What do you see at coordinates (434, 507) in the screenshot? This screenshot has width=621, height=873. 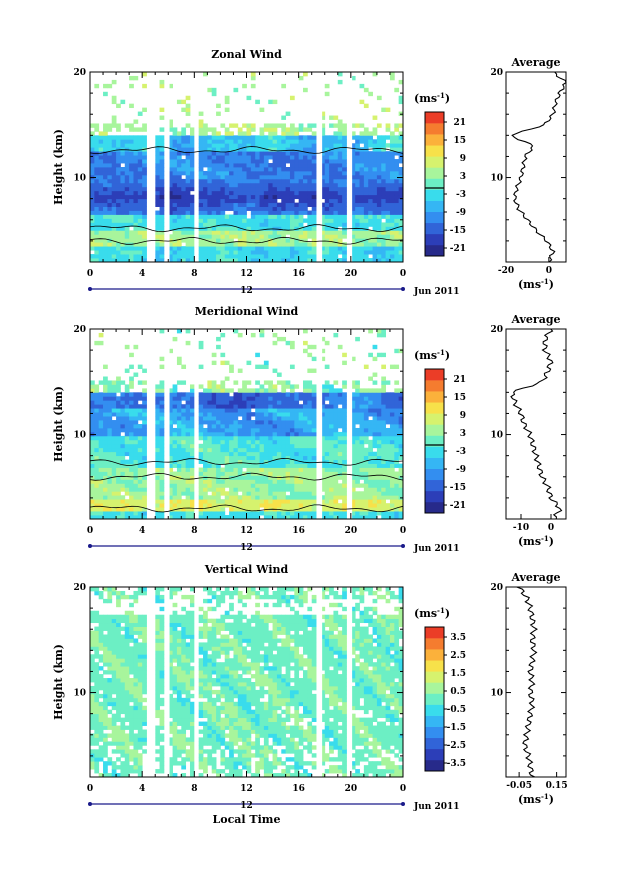 I see `colorbar-swatch` at bounding box center [434, 507].